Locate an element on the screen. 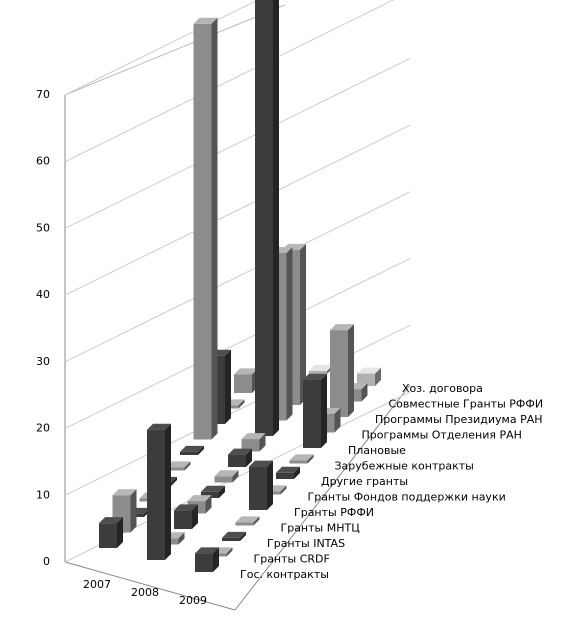 The image size is (580, 617). y-tick-label: 70 is located at coordinates (43, 94).